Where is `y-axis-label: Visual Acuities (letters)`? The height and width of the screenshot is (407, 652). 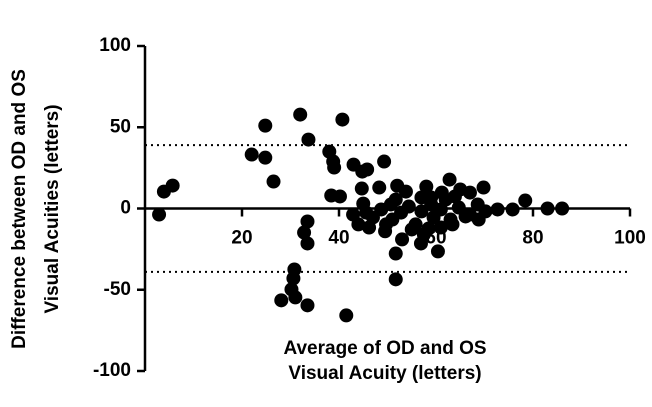 y-axis-label: Visual Acuities (letters) is located at coordinates (52, 208).